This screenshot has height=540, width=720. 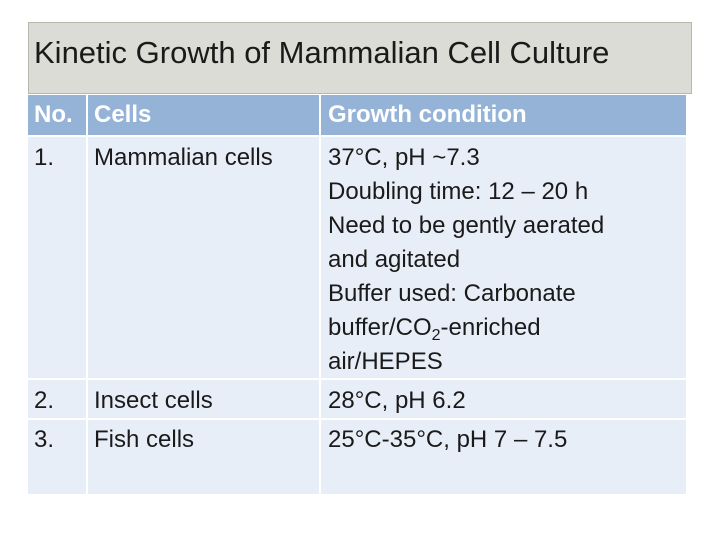 I want to click on header-growth-condition: Growth condition, so click(x=427, y=114).